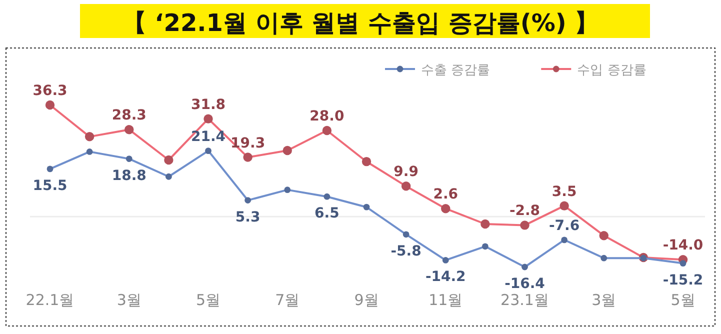 This screenshot has width=721, height=334. I want to click on data-label: -14.2, so click(445, 277).